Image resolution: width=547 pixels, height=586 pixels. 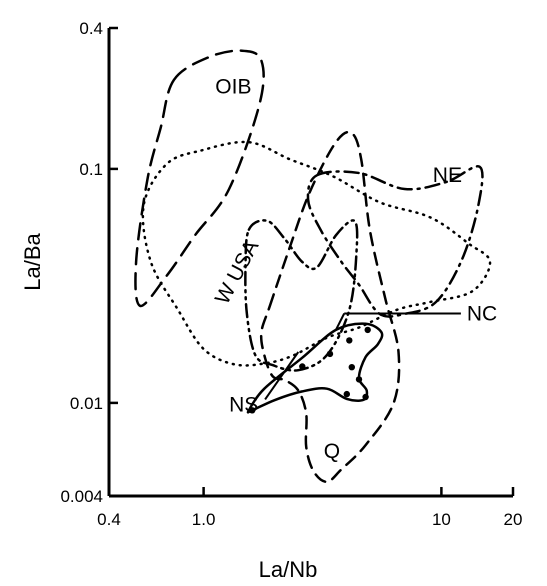 What do you see at coordinates (237, 273) in the screenshot?
I see `field-label-w-usa: W USA` at bounding box center [237, 273].